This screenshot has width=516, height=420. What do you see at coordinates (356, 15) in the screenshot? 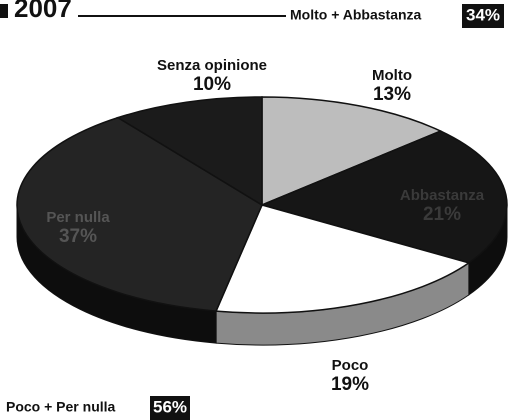
I see `annotation-text: Molto + Abbastanza` at bounding box center [356, 15].